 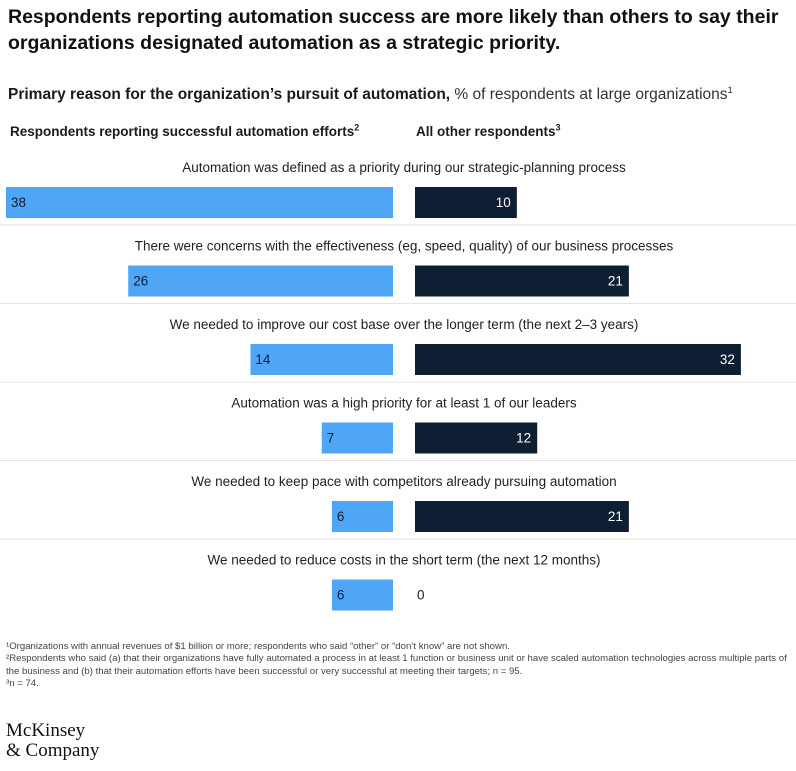 I want to click on value-label-successful: 38, so click(x=18, y=202).